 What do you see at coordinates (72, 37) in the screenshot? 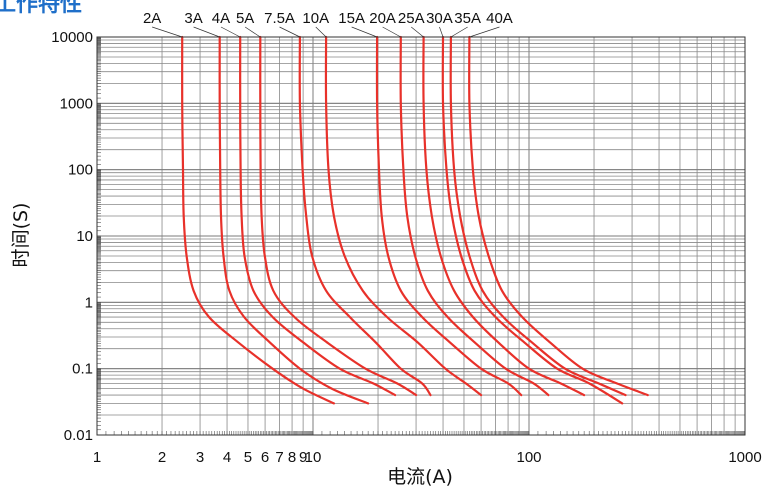
I see `y-tick-label: 10000` at bounding box center [72, 37].